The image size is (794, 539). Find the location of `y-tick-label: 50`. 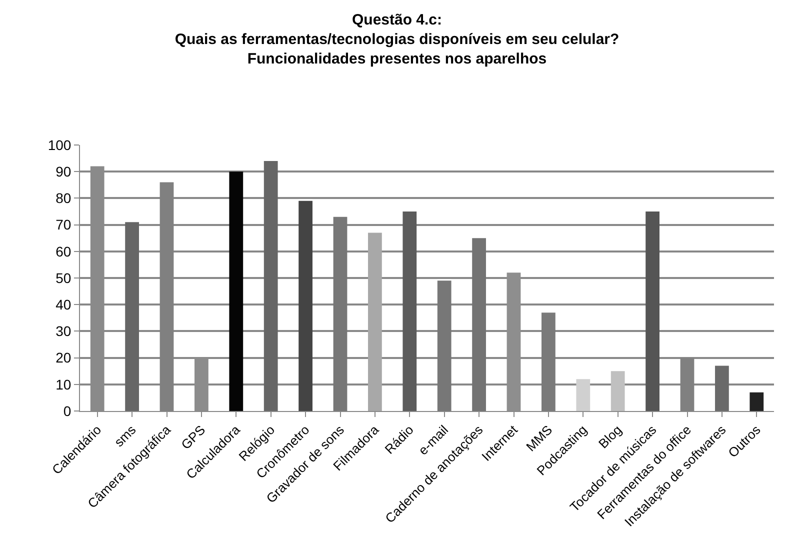

y-tick-label: 50 is located at coordinates (64, 278).